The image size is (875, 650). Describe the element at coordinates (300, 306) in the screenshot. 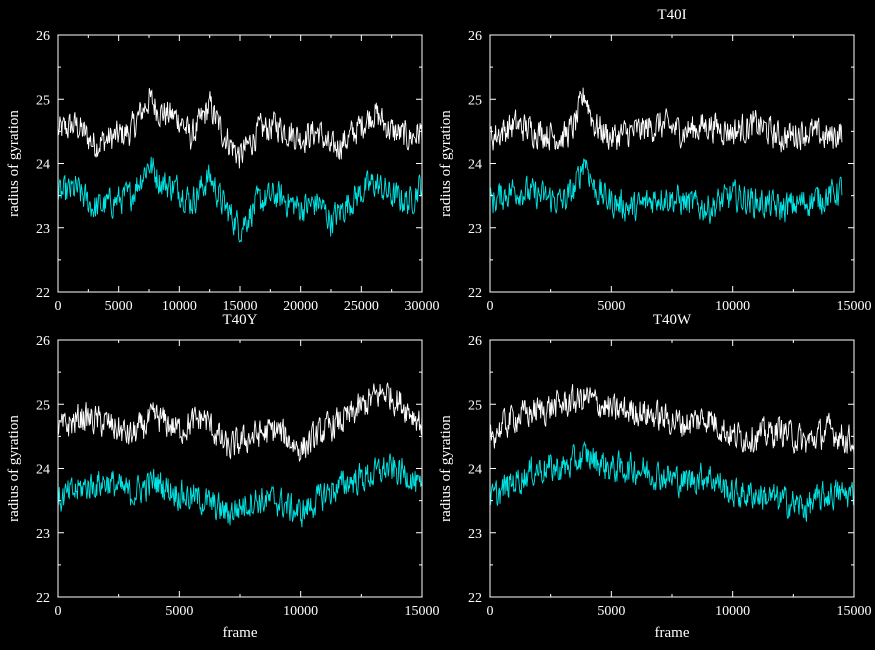

I see `x-tick-label: 20000` at that location.